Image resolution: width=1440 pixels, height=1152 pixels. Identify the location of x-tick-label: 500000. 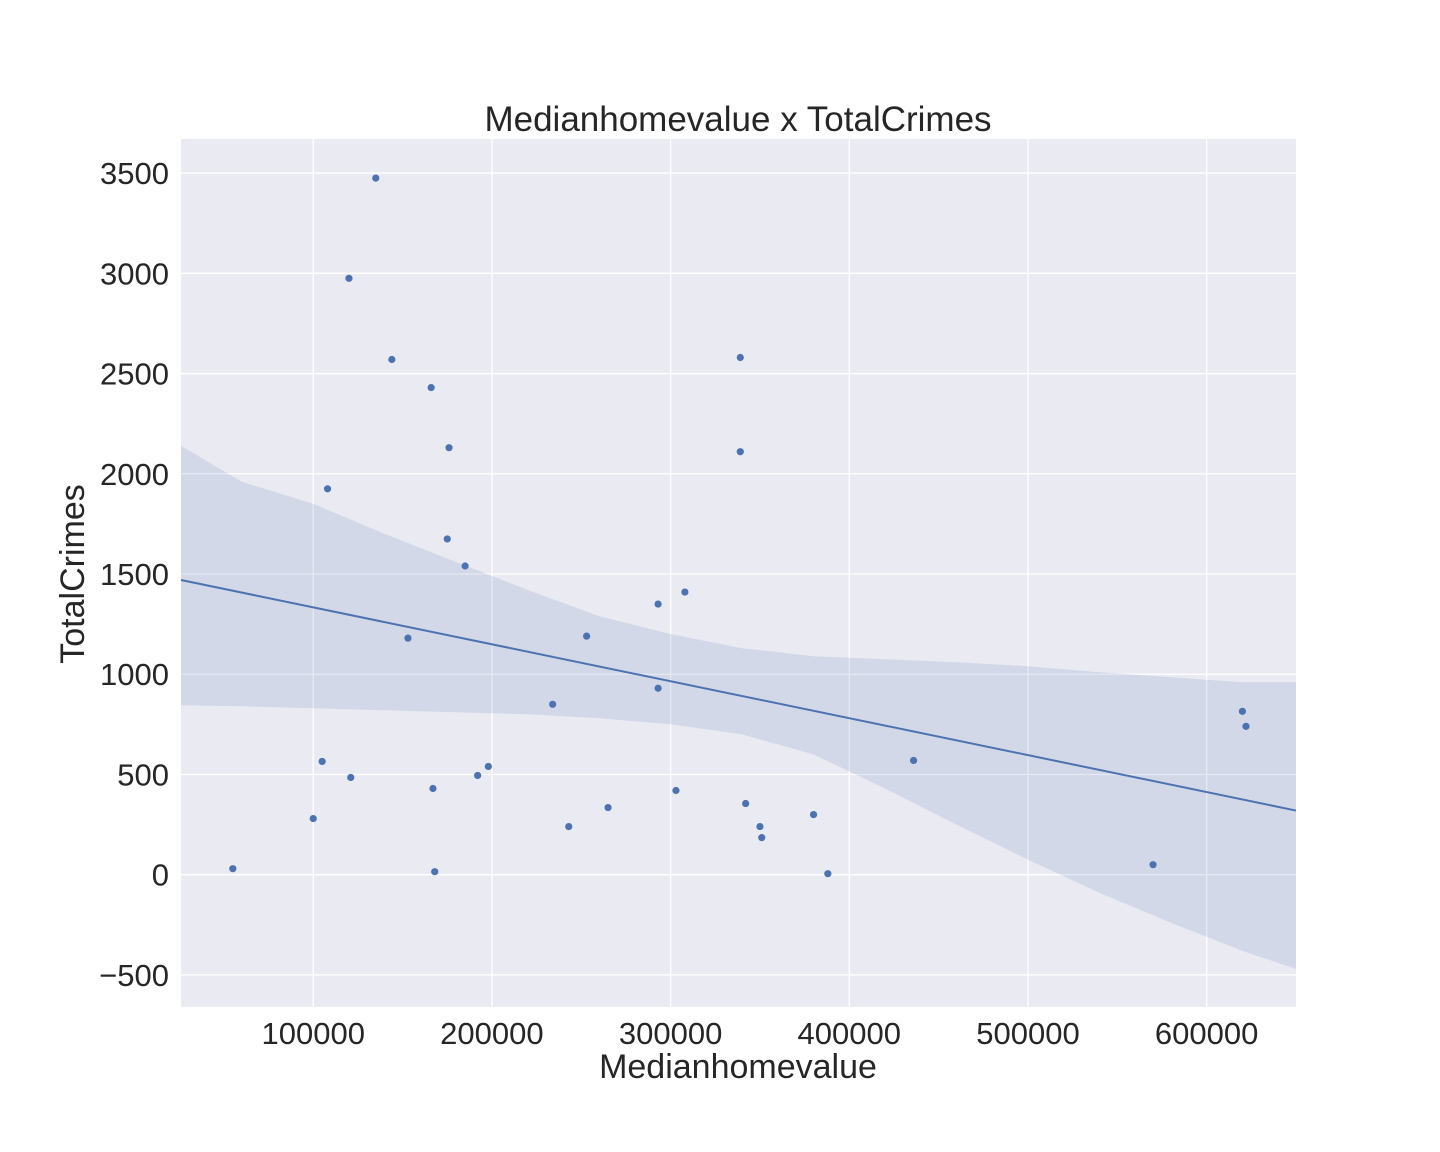
(1027, 1033).